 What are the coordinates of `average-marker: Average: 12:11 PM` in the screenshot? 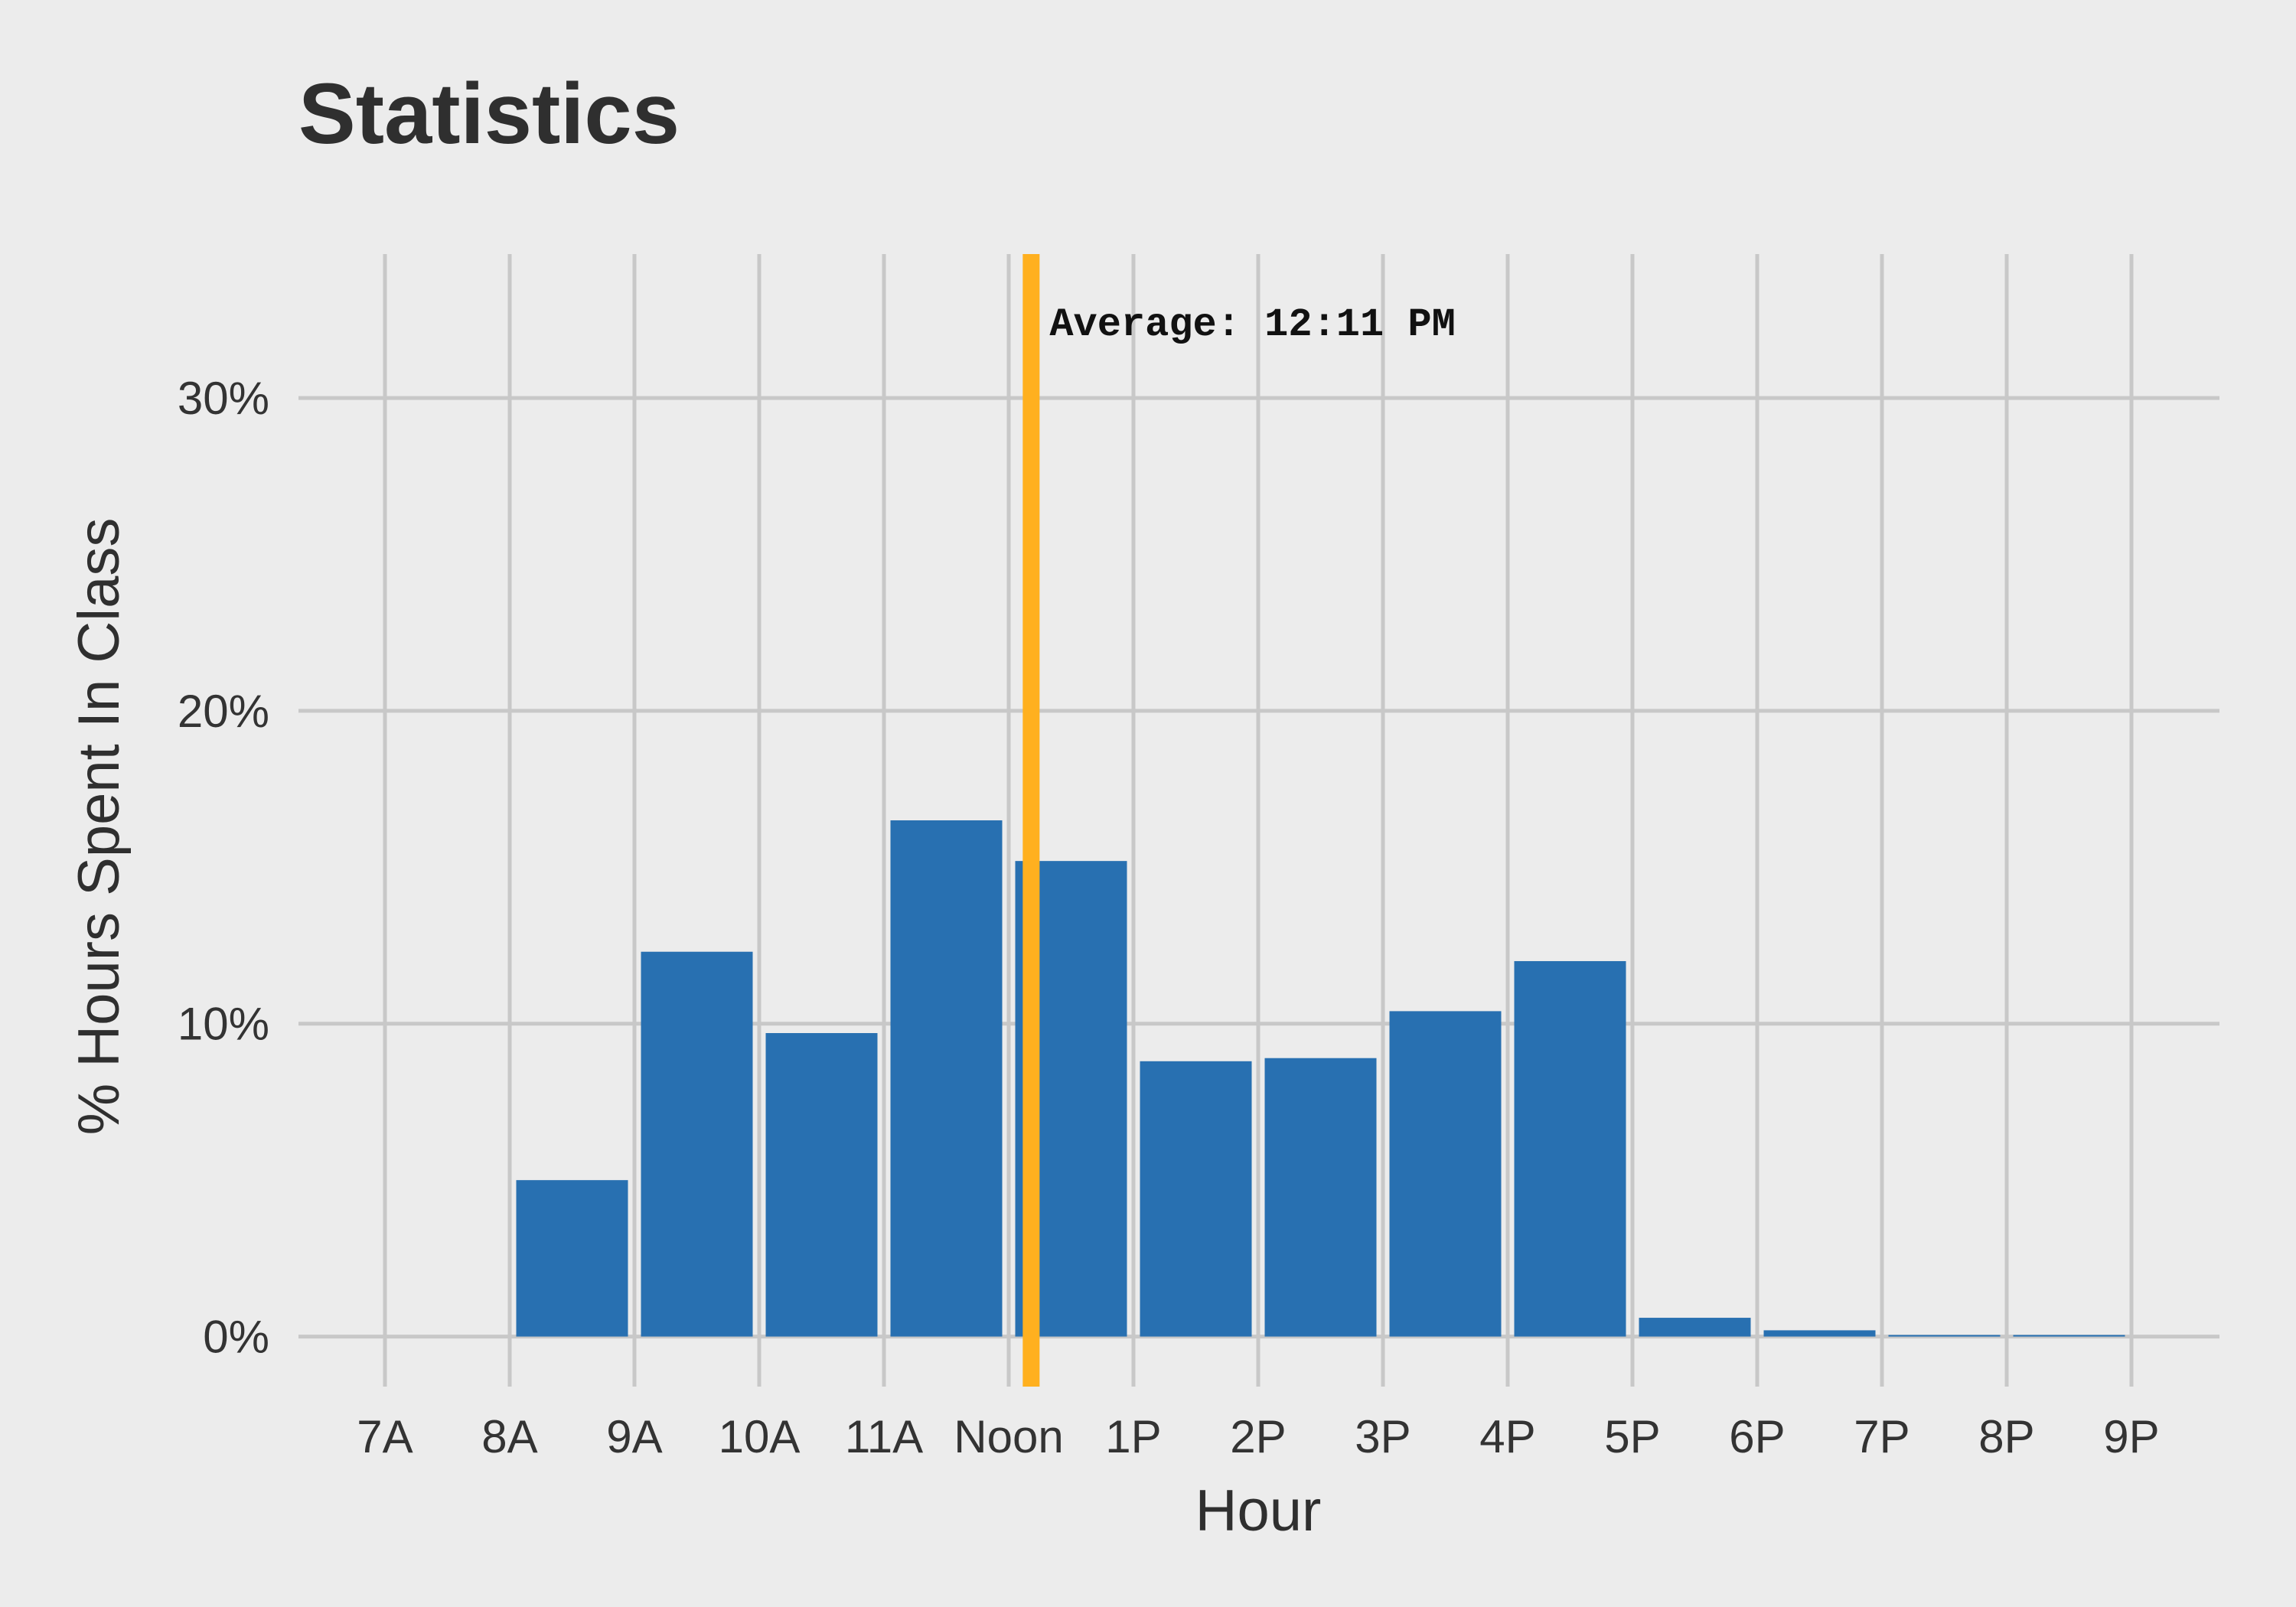 It's located at (1239, 820).